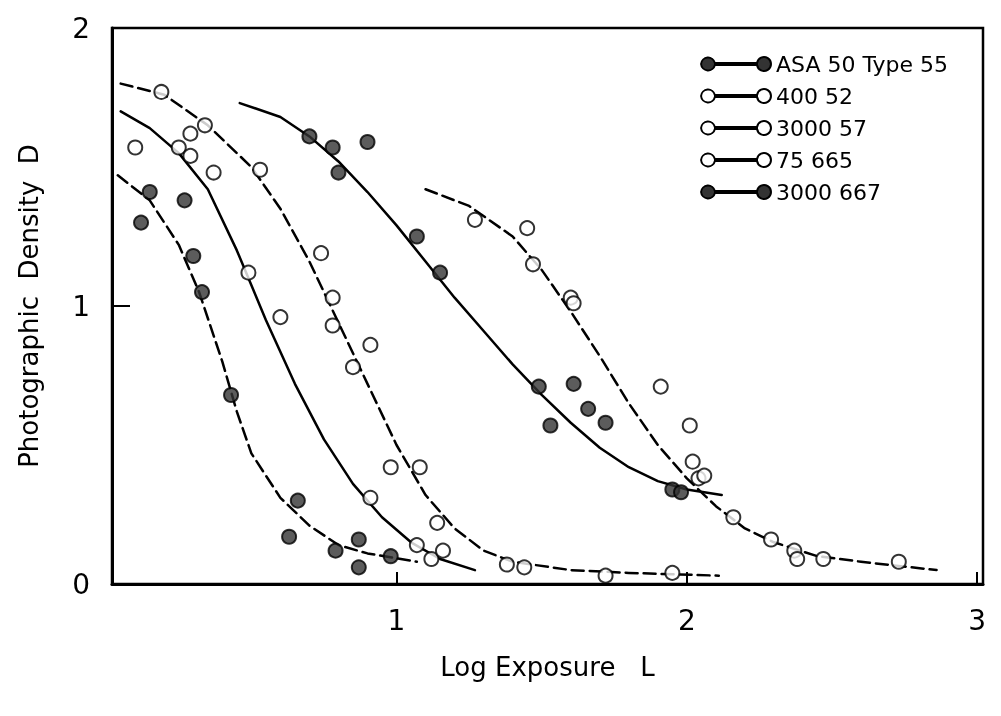 The height and width of the screenshot is (716, 1001). What do you see at coordinates (548, 667) in the screenshot?
I see `x-axis-title: Log Exposure L` at bounding box center [548, 667].